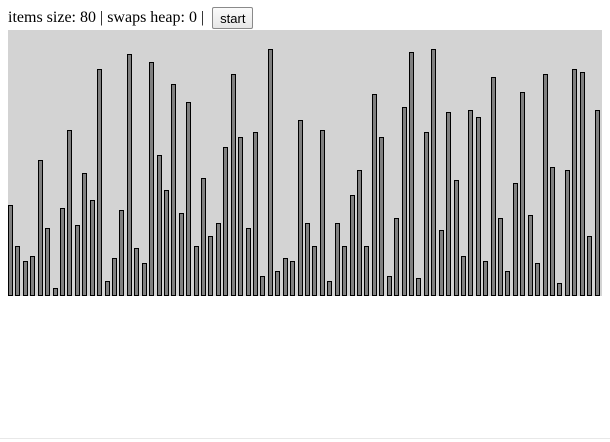 This screenshot has height=442, width=610. What do you see at coordinates (233, 18) in the screenshot?
I see `start-button: start` at bounding box center [233, 18].